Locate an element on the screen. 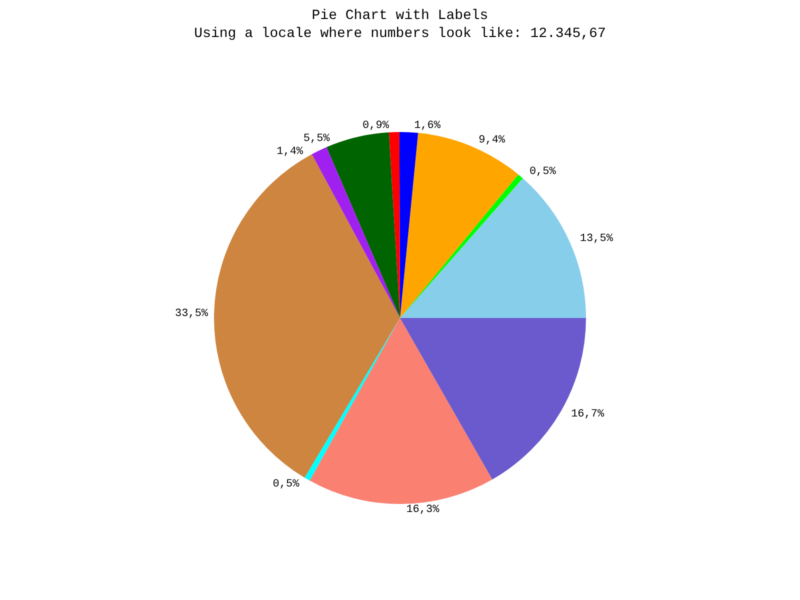 This screenshot has width=800, height=600. data-label: 0,9% is located at coordinates (376, 126).